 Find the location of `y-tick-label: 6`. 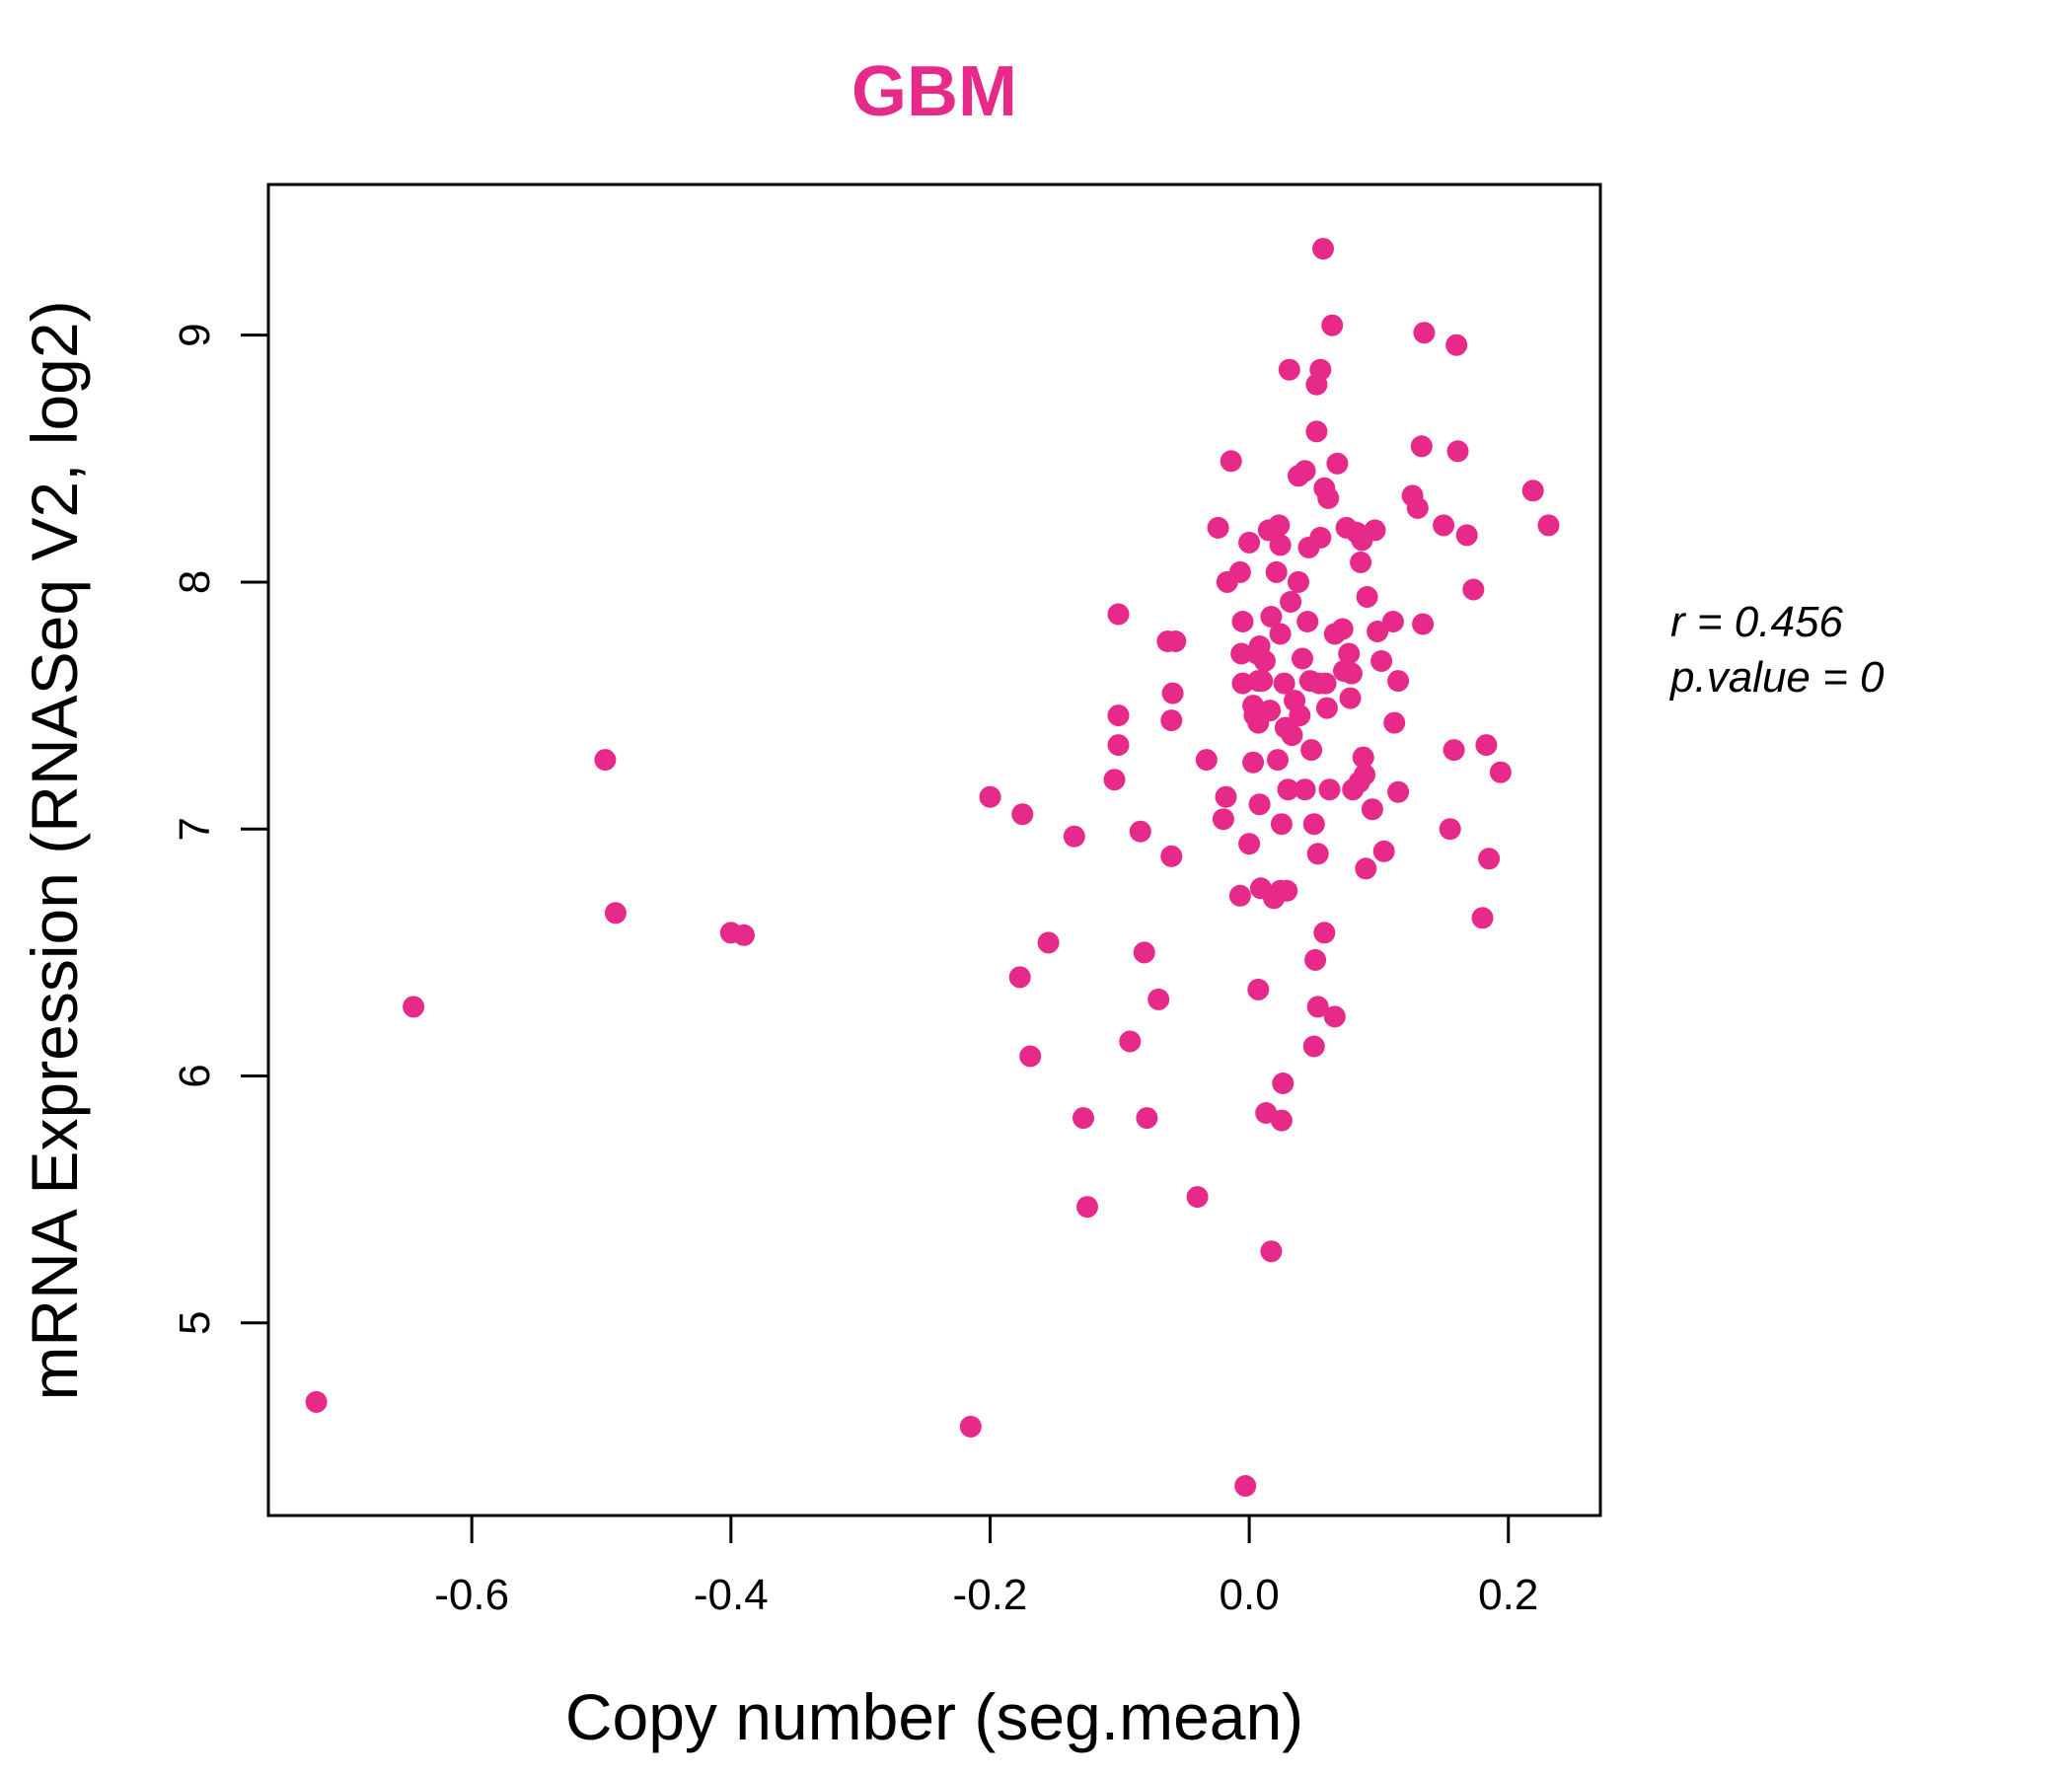

y-tick-label: 6 is located at coordinates (195, 1076).